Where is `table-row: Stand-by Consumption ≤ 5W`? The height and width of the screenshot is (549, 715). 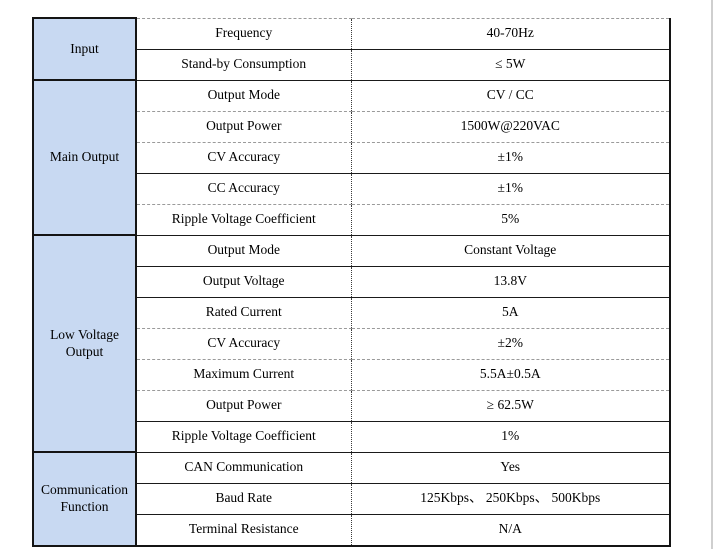
table-row: Stand-by Consumption ≤ 5W is located at coordinates (352, 64).